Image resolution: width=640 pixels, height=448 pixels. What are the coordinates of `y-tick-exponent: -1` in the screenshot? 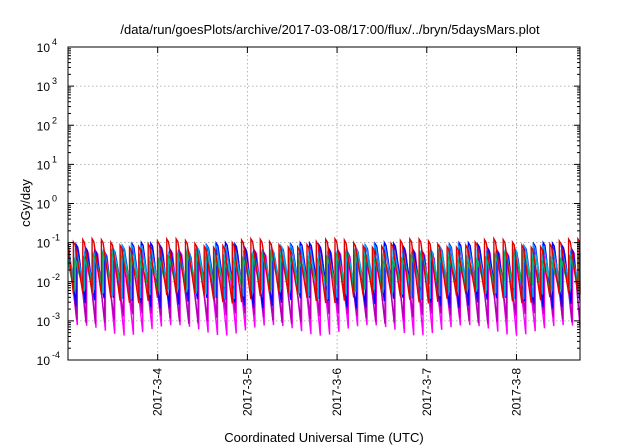 It's located at (56, 238).